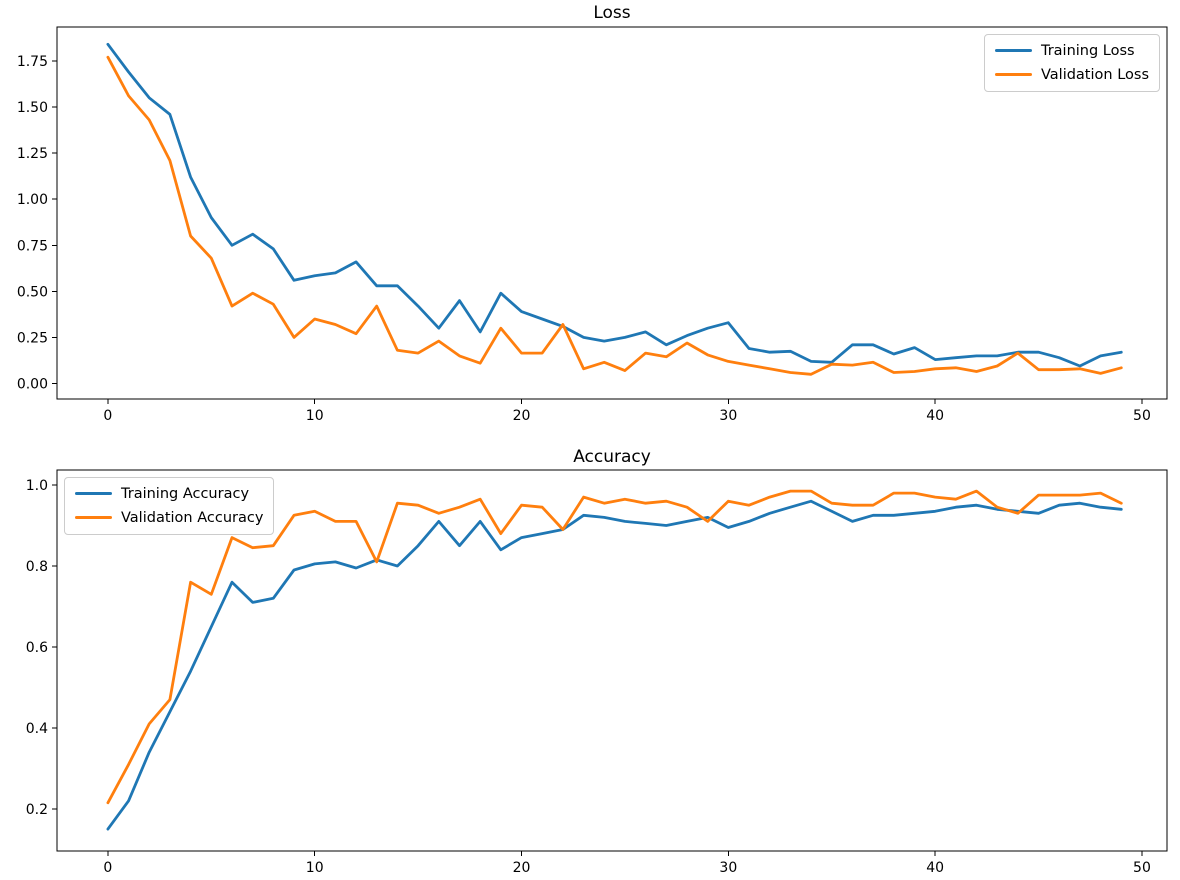  What do you see at coordinates (37, 729) in the screenshot?
I see `y-tick-label: 0.4` at bounding box center [37, 729].